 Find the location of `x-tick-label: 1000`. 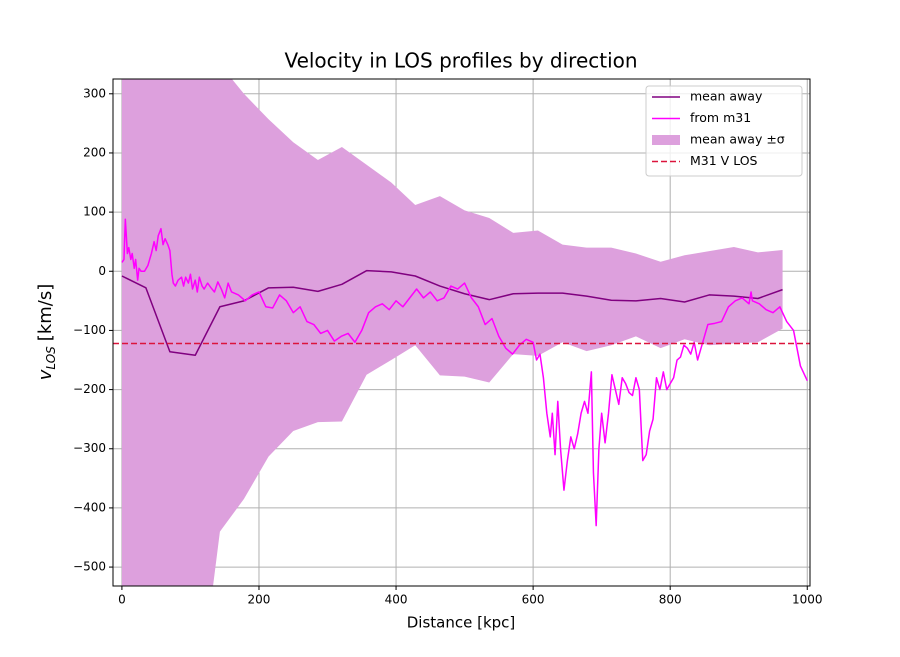

x-tick-label: 1000 is located at coordinates (807, 600).